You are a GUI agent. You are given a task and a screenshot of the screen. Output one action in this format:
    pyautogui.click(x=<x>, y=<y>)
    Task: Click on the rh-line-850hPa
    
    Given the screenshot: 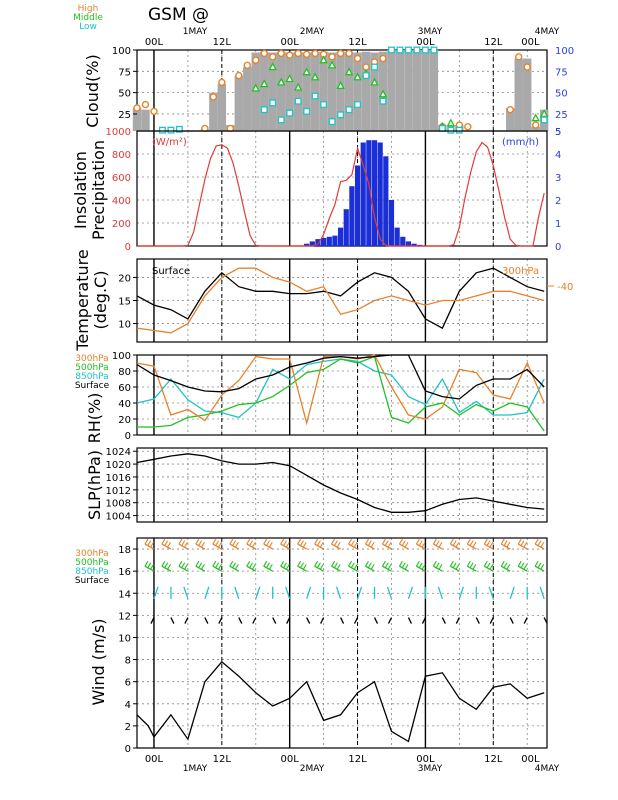 What is the action you would take?
    pyautogui.click(x=340, y=388)
    